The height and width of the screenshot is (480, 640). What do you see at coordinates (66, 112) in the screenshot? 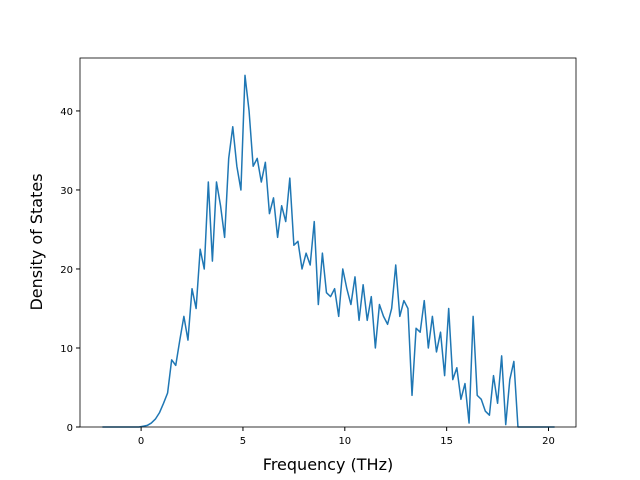
I see `y-tick-label: 40` at bounding box center [66, 112].